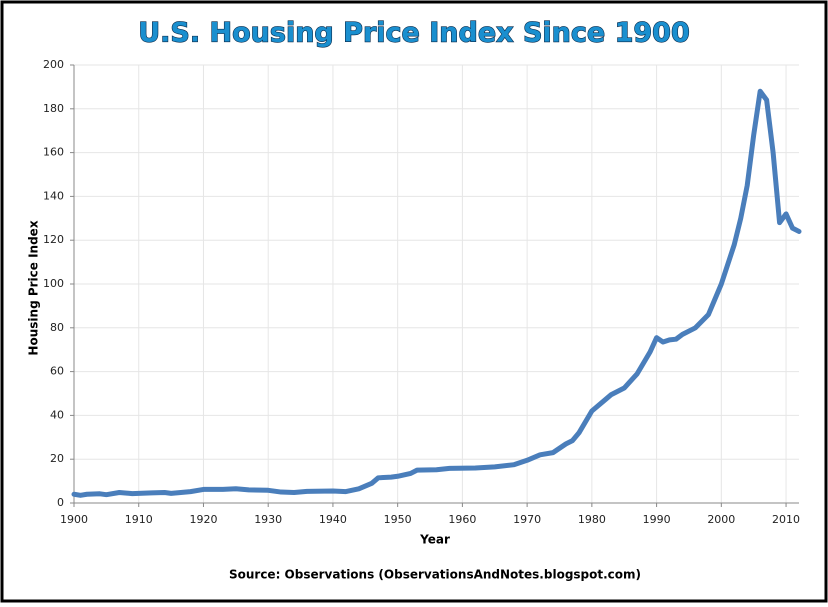  Describe the element at coordinates (57, 327) in the screenshot. I see `y-tick-label: 80` at that location.